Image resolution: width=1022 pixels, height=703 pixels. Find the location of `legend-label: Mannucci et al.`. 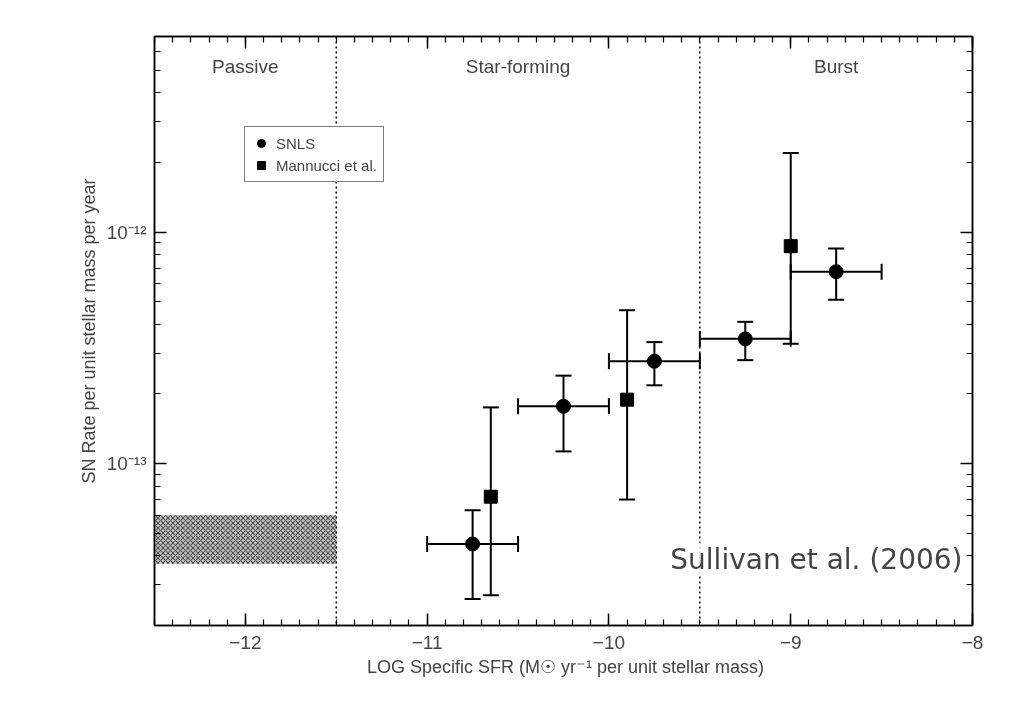

legend-label: Mannucci et al. is located at coordinates (326, 165).